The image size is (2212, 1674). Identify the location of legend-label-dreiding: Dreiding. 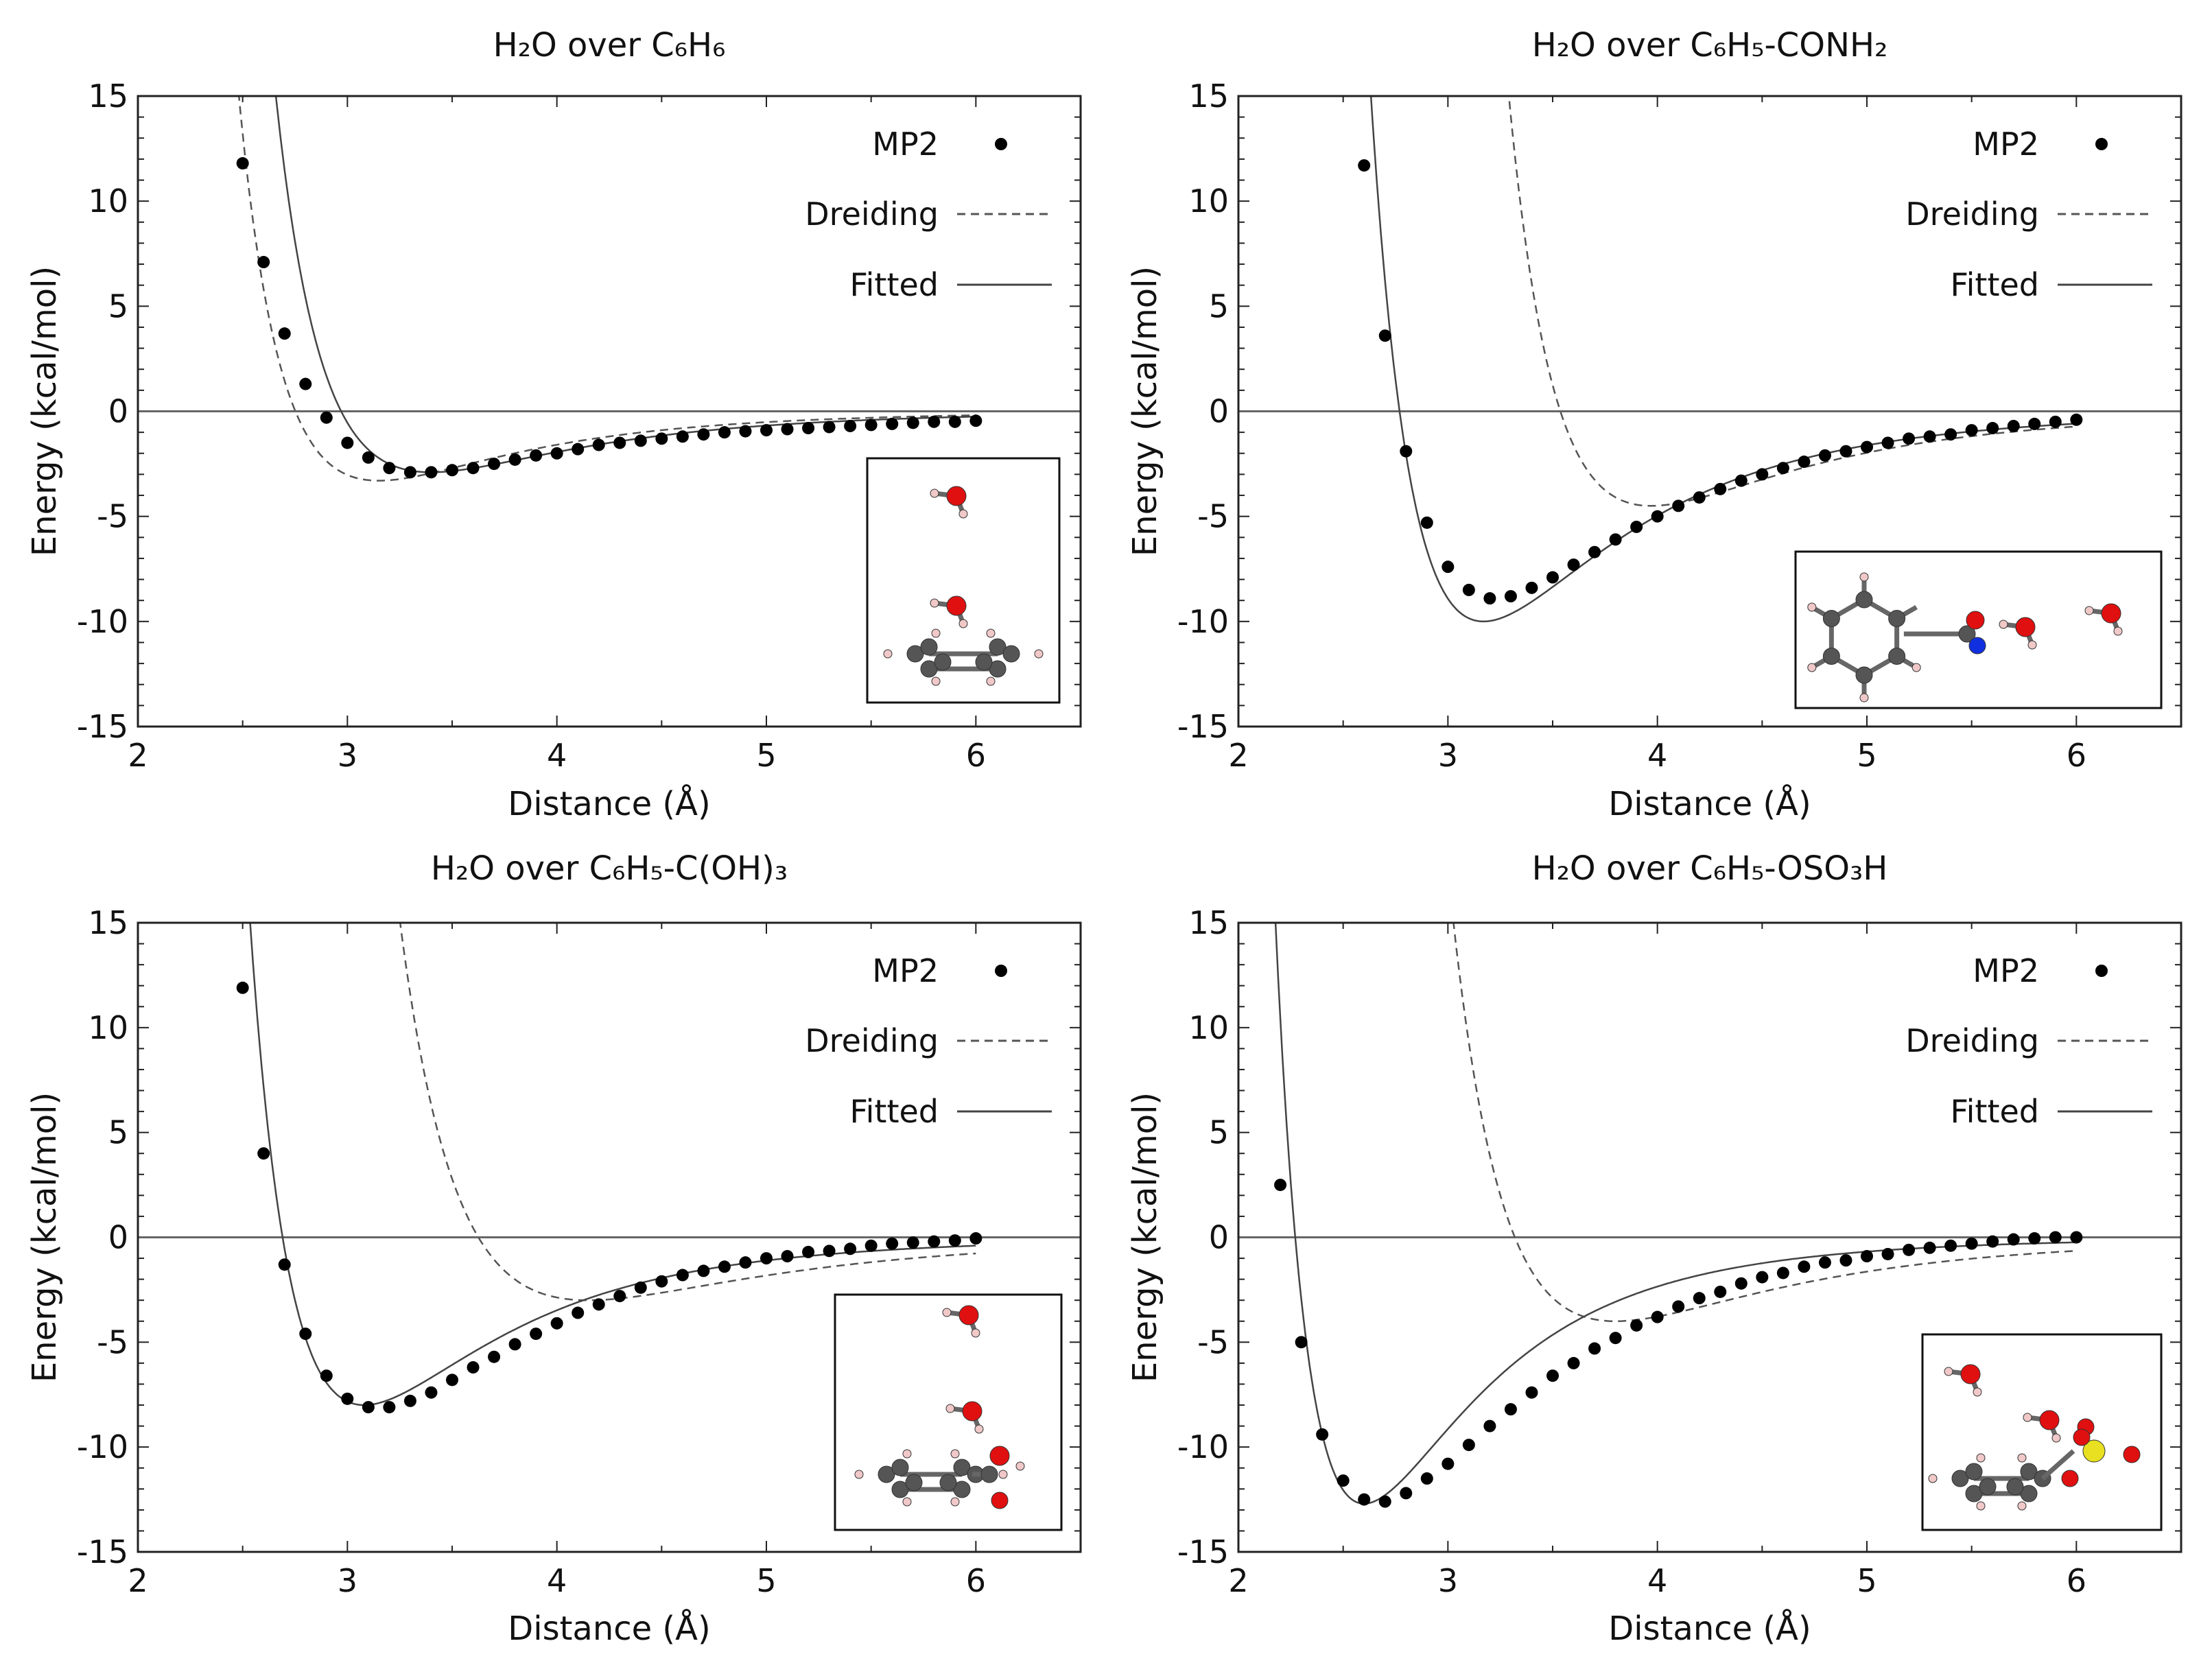
(872, 215).